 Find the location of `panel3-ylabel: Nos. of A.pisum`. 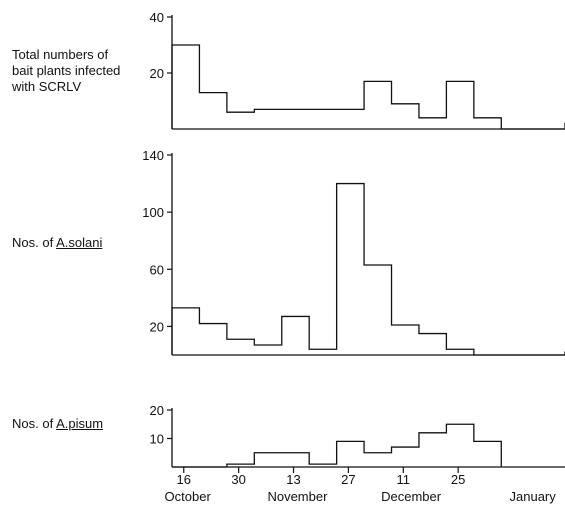

panel3-ylabel: Nos. of A.pisum is located at coordinates (57, 424).